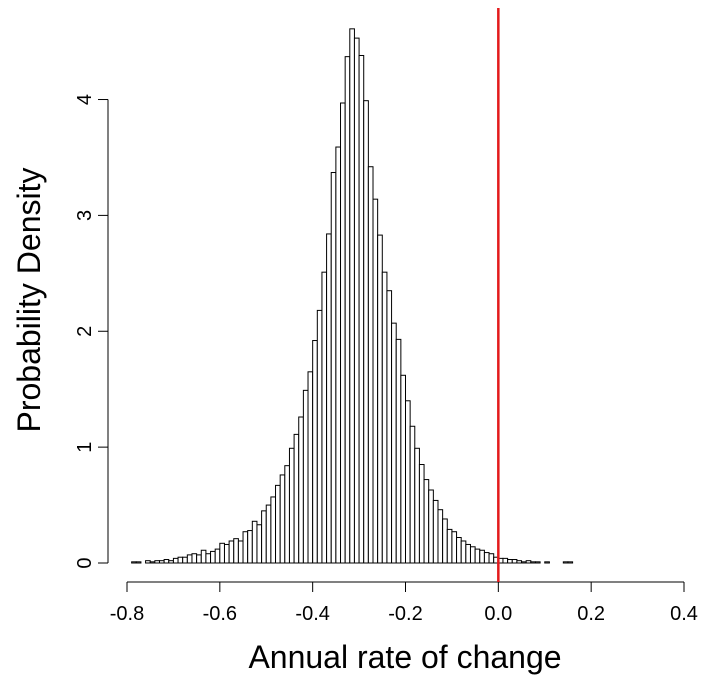  I want to click on x-tick-label: -0.8, so click(127, 614).